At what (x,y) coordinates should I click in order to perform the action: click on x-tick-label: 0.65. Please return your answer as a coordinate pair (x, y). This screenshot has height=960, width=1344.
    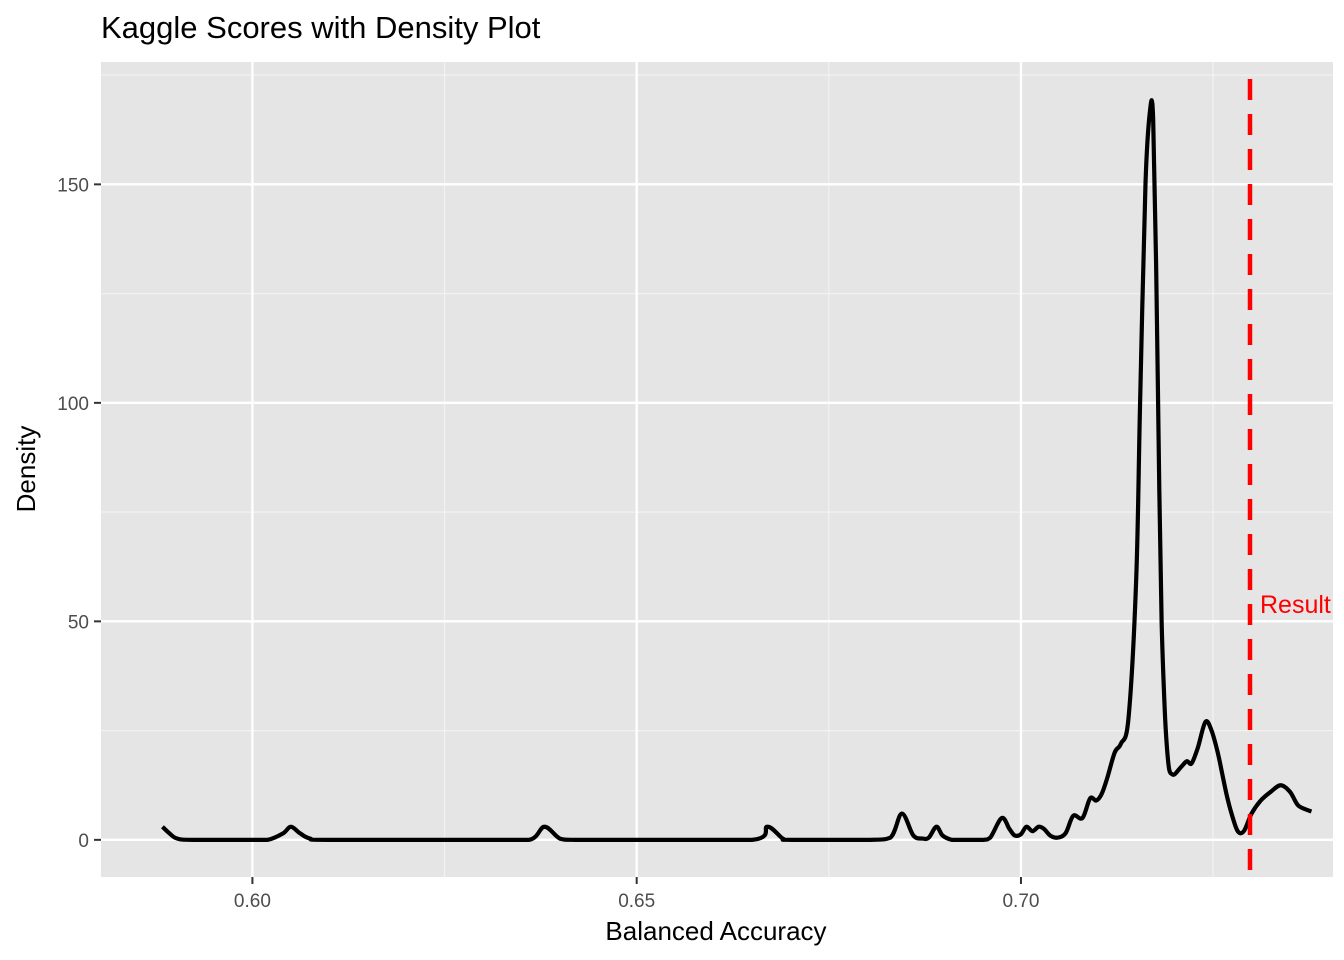
    Looking at the image, I should click on (636, 901).